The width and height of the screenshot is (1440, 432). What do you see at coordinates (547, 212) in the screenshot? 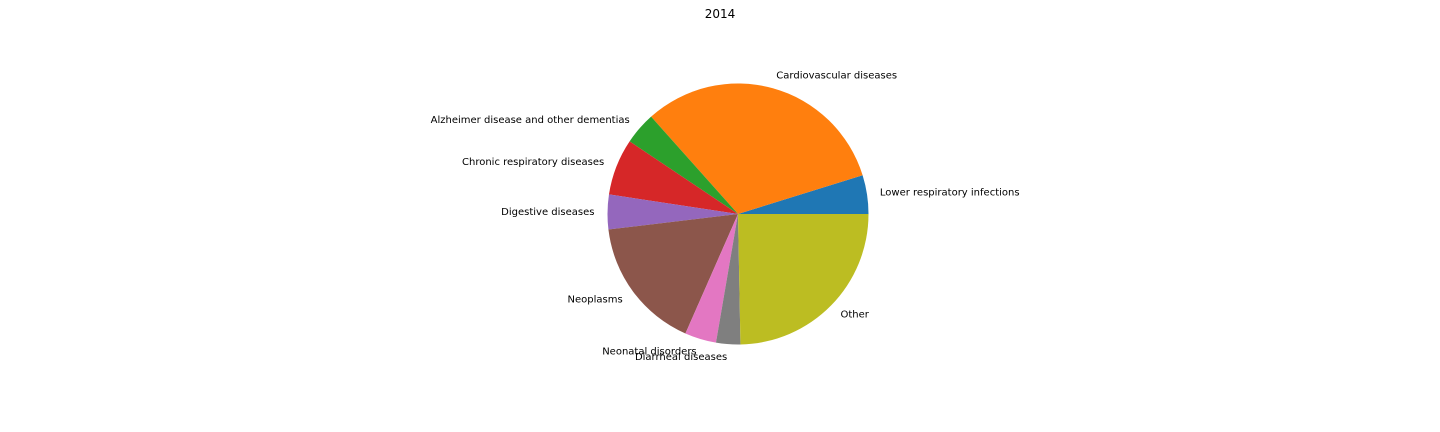
I see `pie-label-digestive-diseases: Digestive diseases` at bounding box center [547, 212].